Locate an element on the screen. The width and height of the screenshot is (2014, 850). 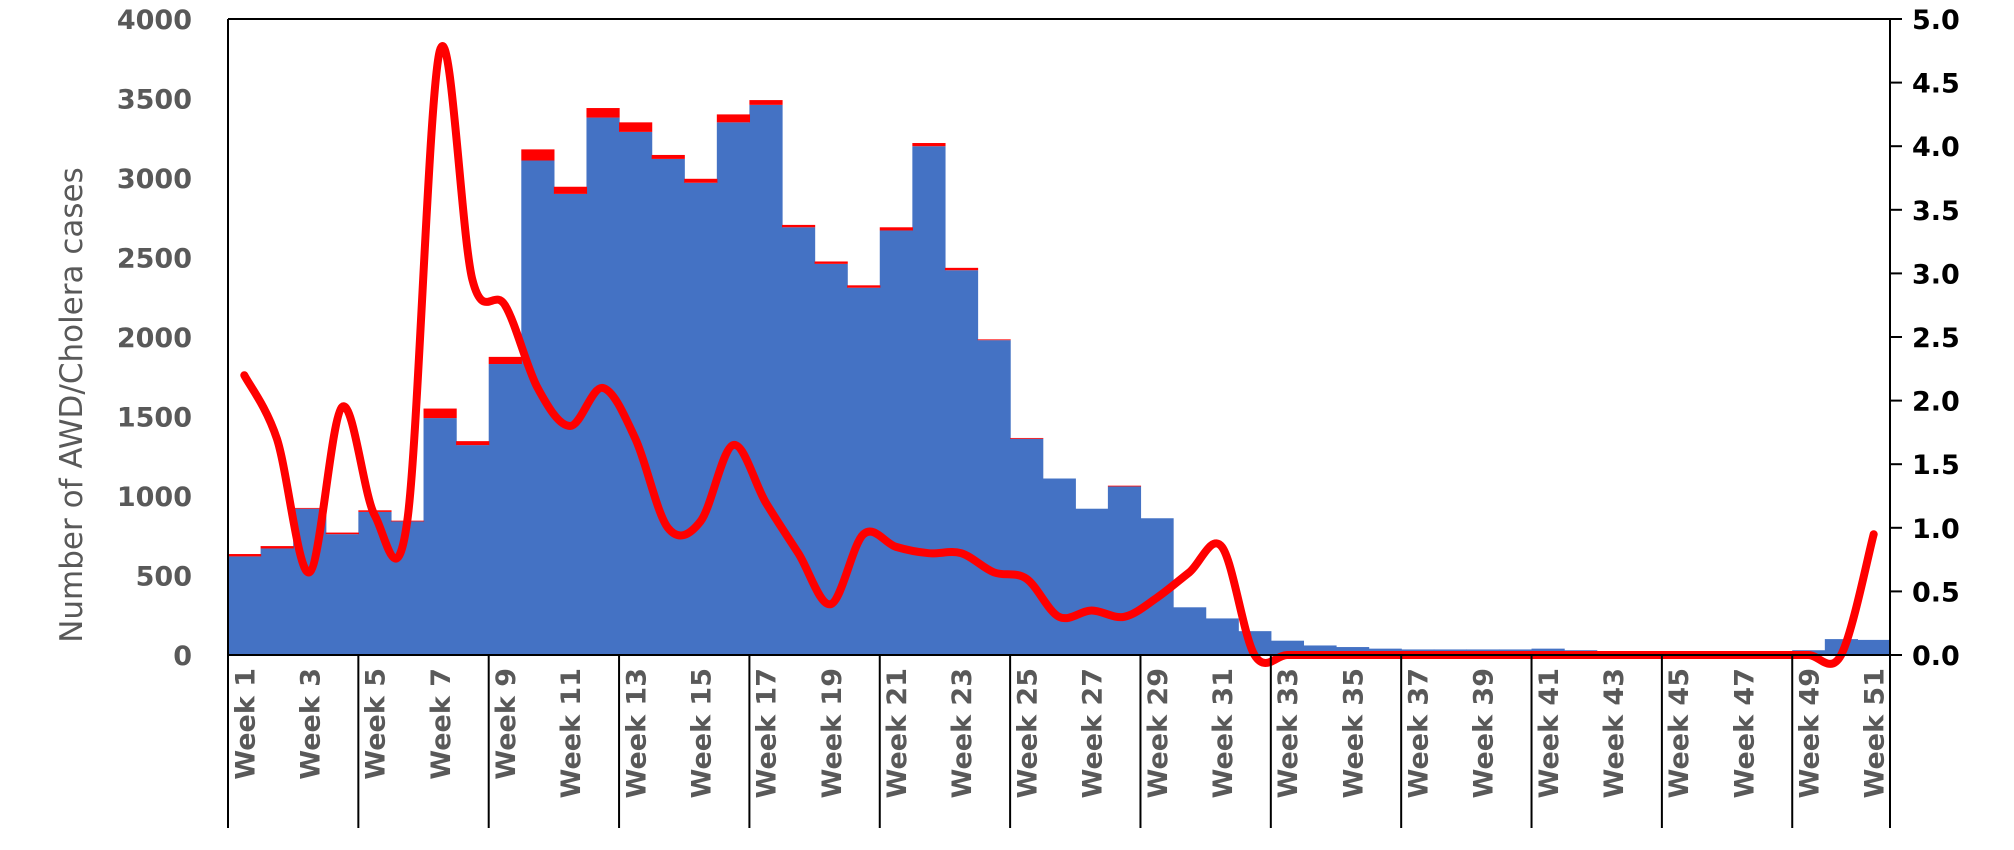
right-y-tick-label: 0.0 is located at coordinates (1936, 656).